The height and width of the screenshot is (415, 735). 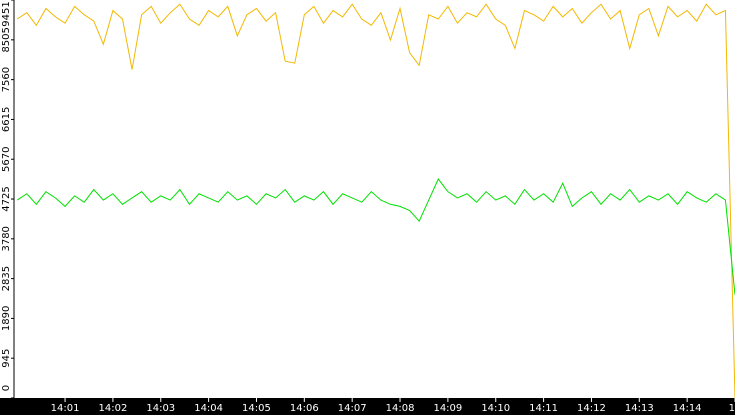 I want to click on x-tick-label: 14:08, so click(x=400, y=408).